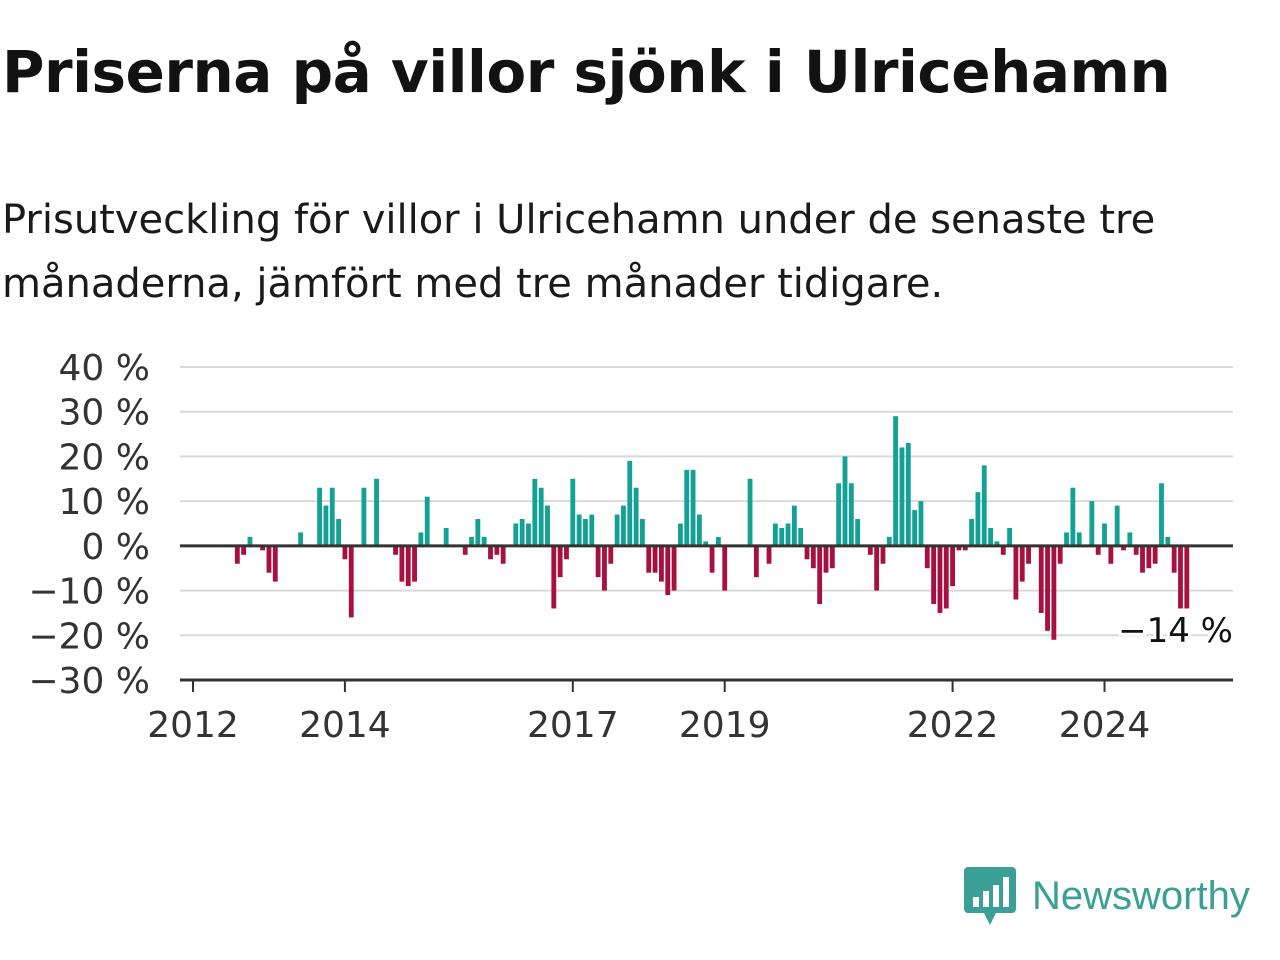  What do you see at coordinates (1141, 895) in the screenshot?
I see `brand-name: Newsworthy` at bounding box center [1141, 895].